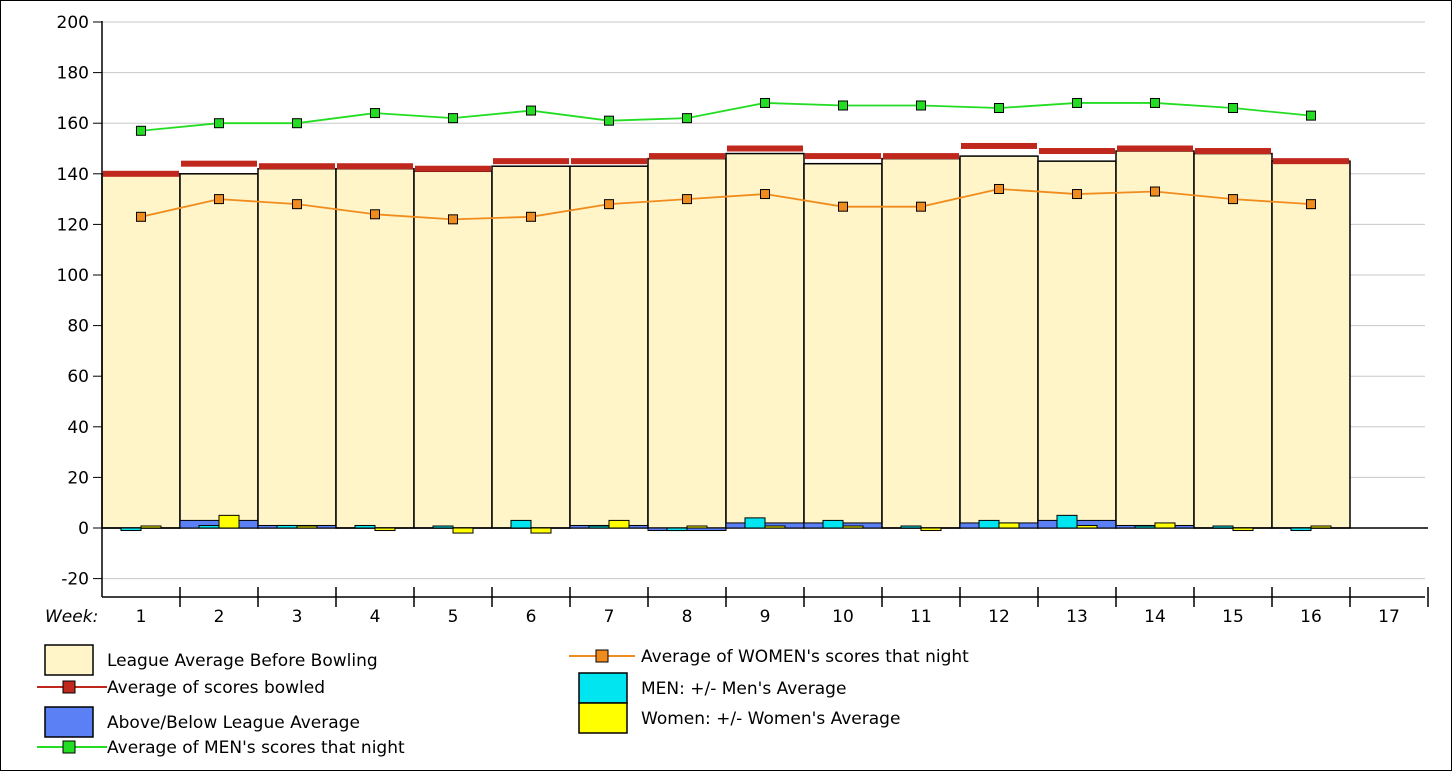 The image size is (1452, 771). What do you see at coordinates (78, 377) in the screenshot?
I see `y-tick-label: 60` at bounding box center [78, 377].